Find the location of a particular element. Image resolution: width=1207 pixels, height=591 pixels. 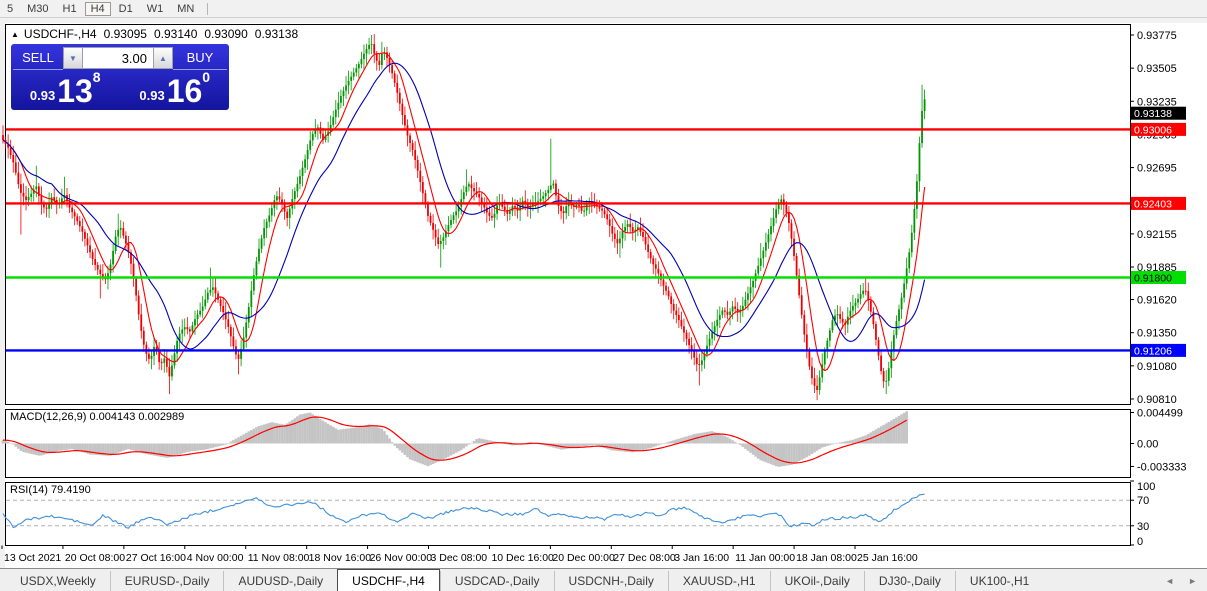

macd-histogram is located at coordinates (454, 439).